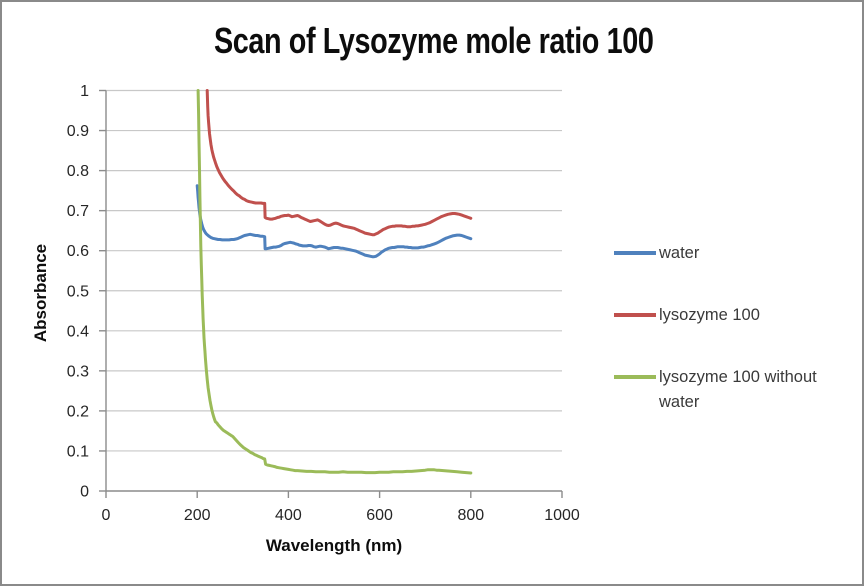  Describe the element at coordinates (106, 515) in the screenshot. I see `x-tick-label: 0` at that location.